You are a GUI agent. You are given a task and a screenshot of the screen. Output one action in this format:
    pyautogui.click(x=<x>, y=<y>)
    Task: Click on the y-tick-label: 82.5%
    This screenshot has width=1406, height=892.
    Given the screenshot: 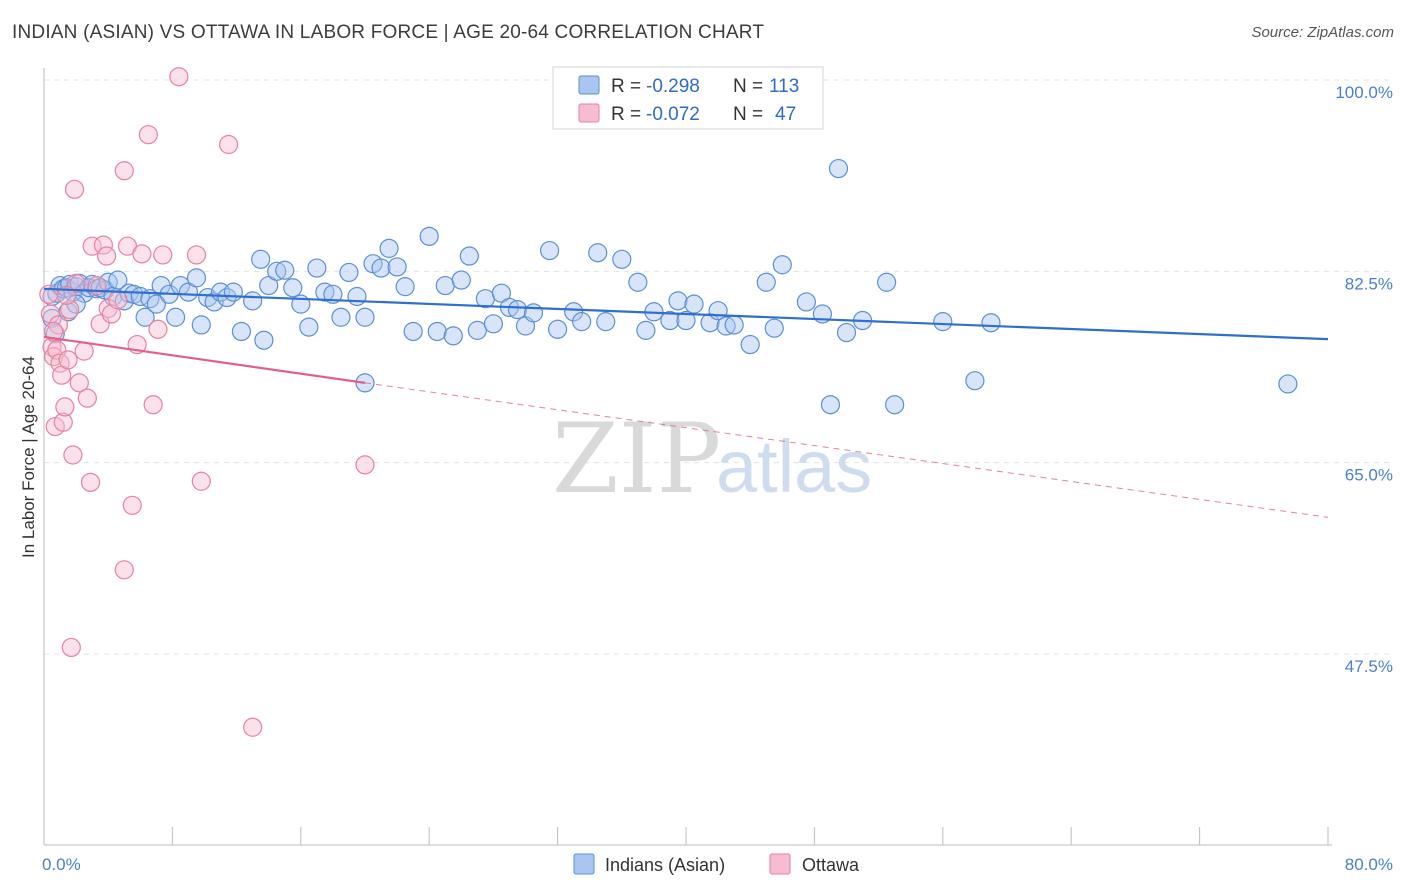 What is the action you would take?
    pyautogui.click(x=1369, y=283)
    